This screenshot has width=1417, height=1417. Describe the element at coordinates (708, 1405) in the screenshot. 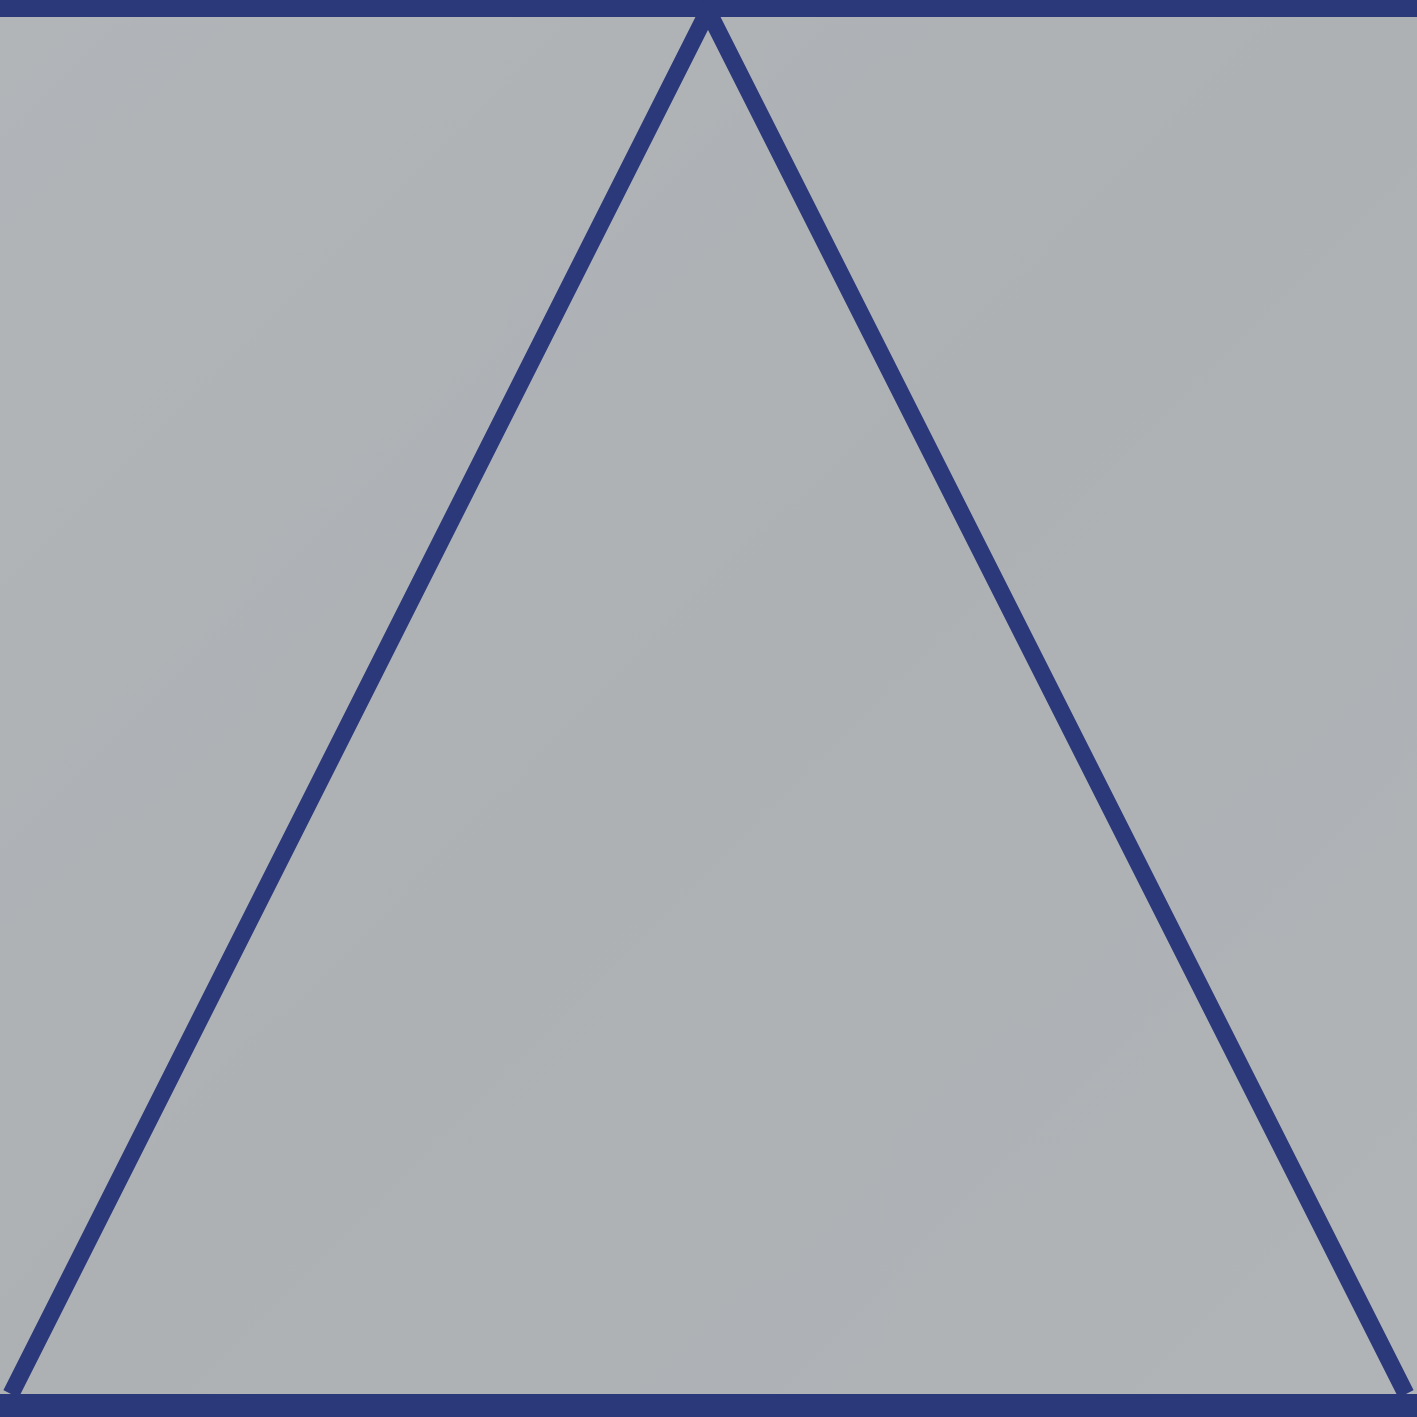

I see `bottom-band` at that location.